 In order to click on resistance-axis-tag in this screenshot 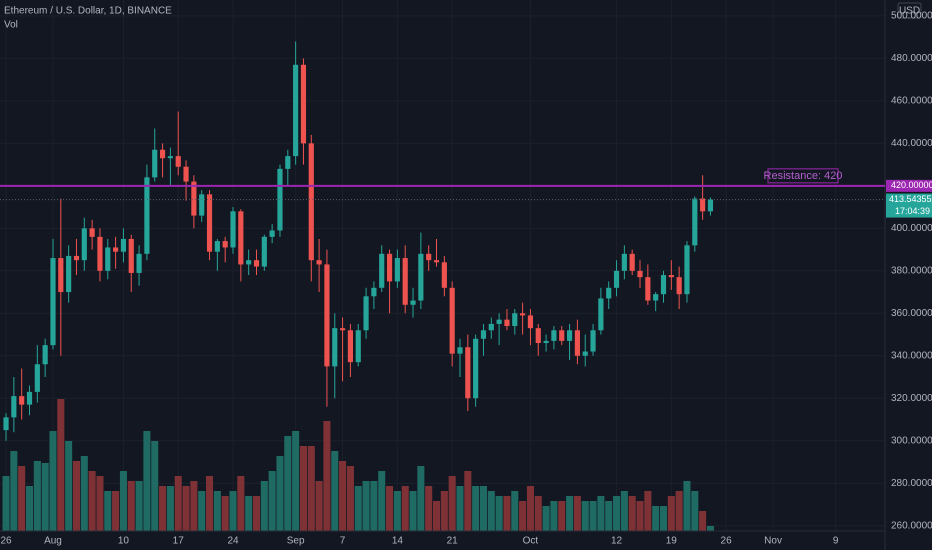, I will do `click(909, 185)`.